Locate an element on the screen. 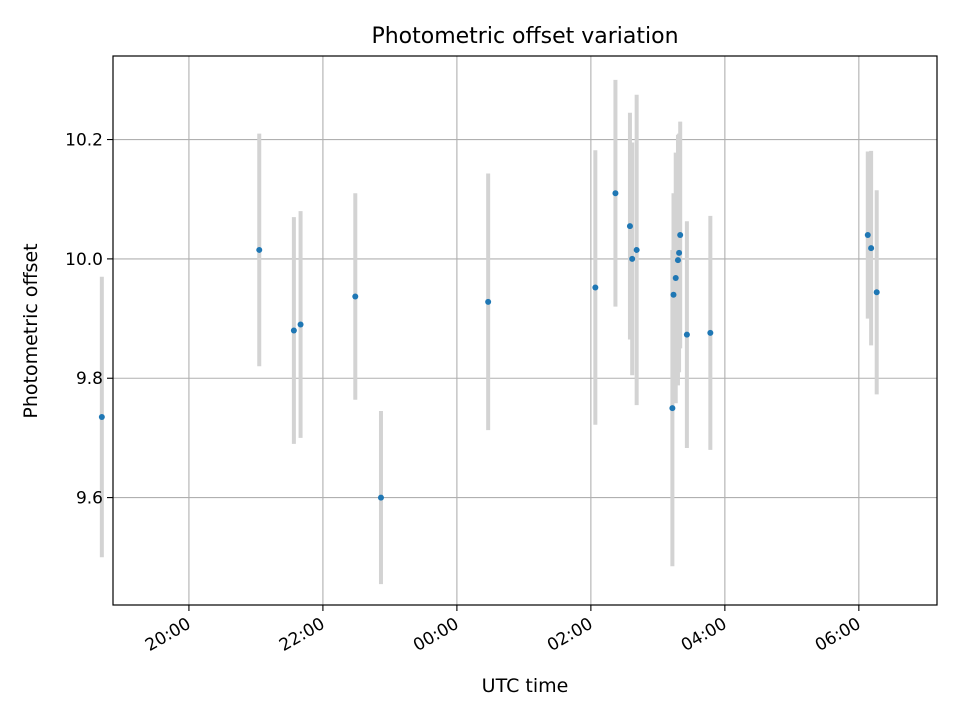 The height and width of the screenshot is (720, 960). y-tick-label: 9.8 is located at coordinates (89, 379).